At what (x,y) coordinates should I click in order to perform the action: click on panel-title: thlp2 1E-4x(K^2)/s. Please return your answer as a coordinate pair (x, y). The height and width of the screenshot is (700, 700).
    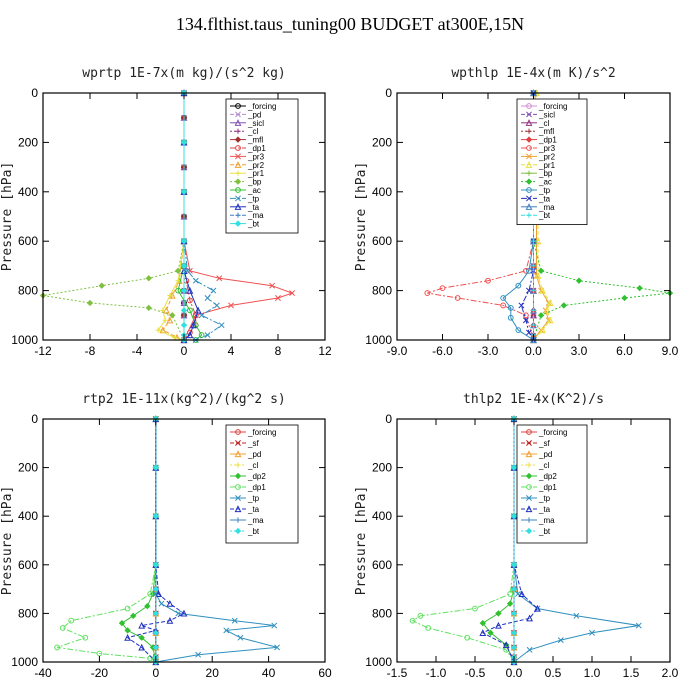
    Looking at the image, I should click on (533, 399).